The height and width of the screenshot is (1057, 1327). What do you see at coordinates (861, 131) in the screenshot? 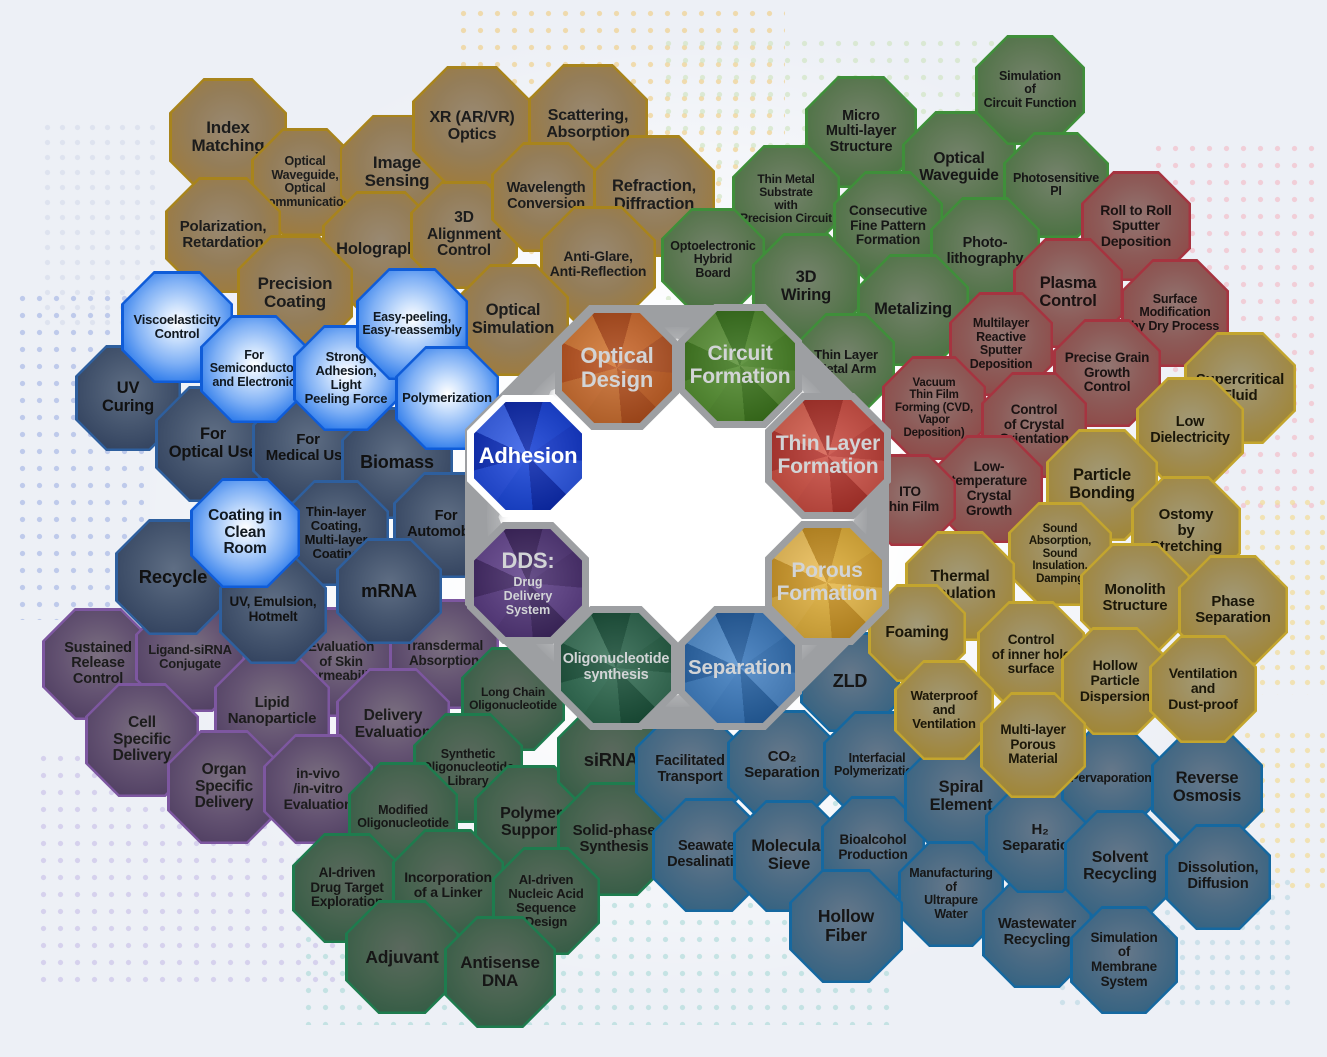
I see `tile-label: Micro Multi-layer Structure` at bounding box center [861, 131].